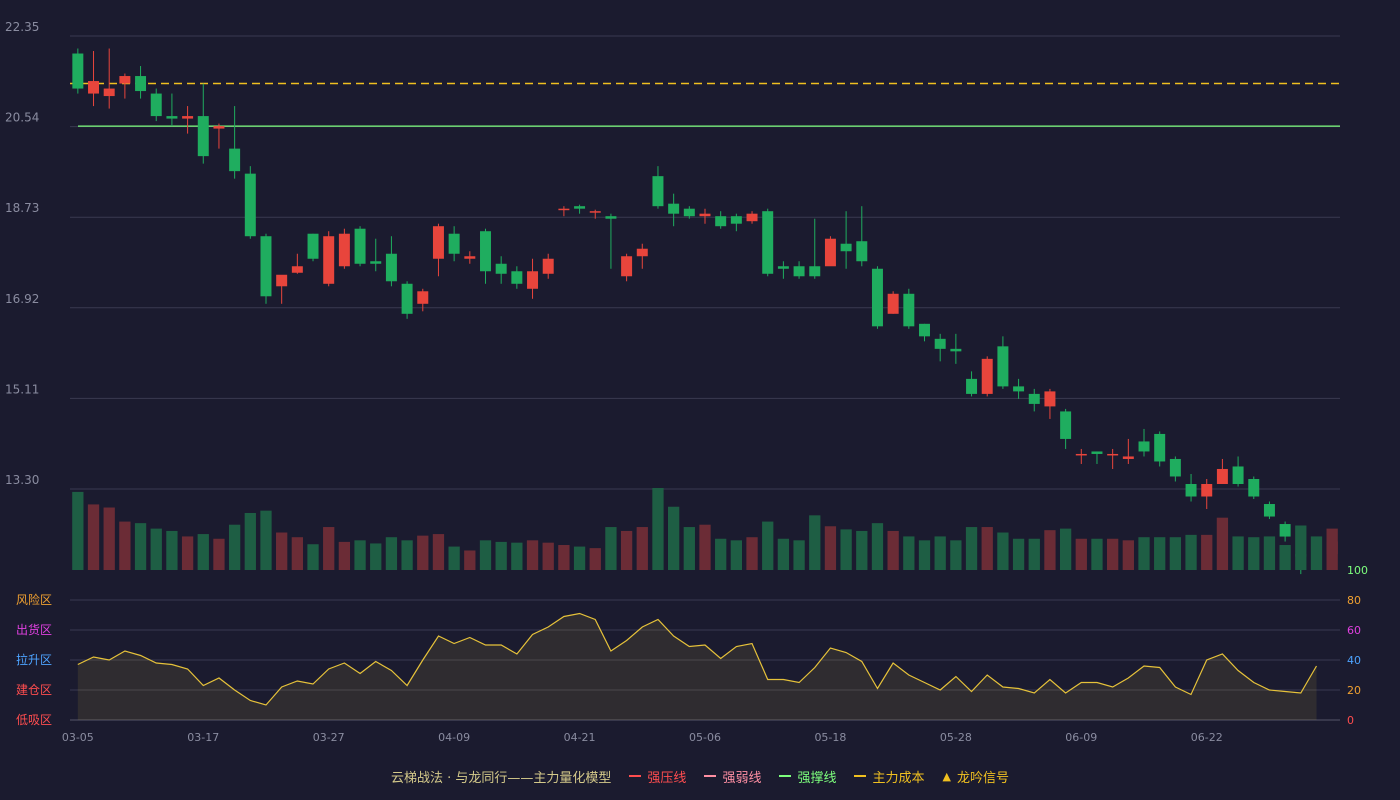 This screenshot has width=1400, height=800. I want to click on indicator-line, so click(697, 659).